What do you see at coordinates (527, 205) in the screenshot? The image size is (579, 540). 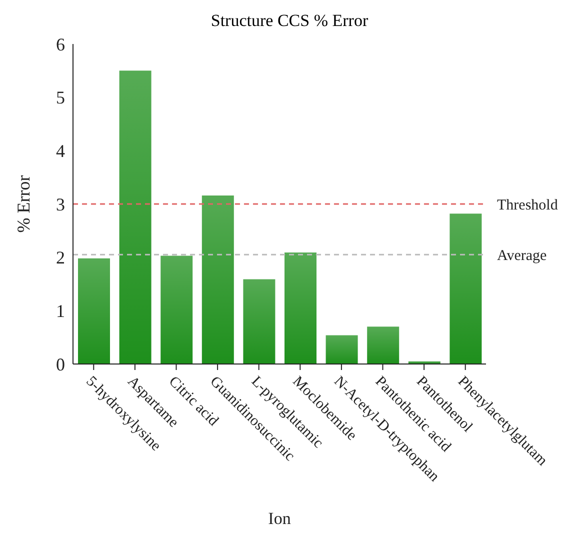 I see `ref-line-label: Threshold` at bounding box center [527, 205].